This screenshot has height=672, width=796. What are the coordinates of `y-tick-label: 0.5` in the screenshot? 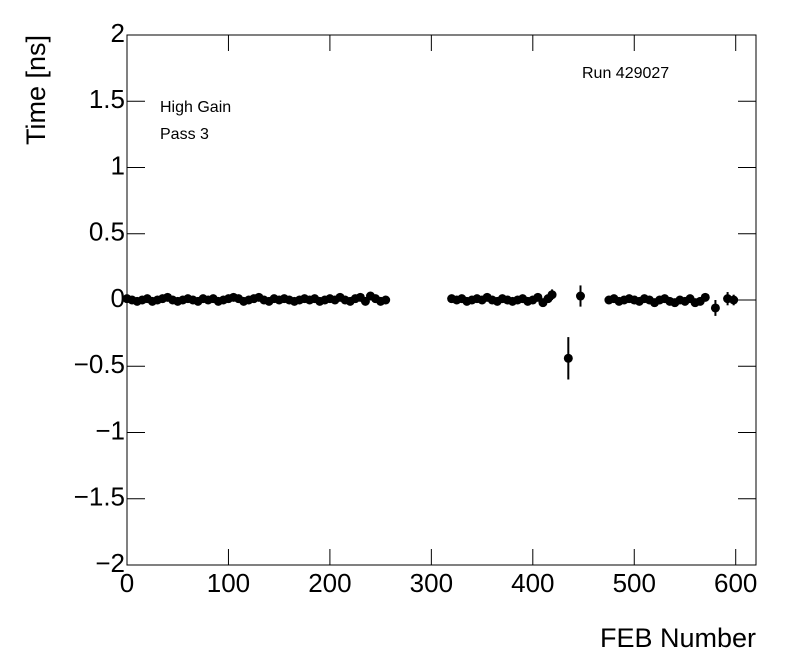 It's located at (107, 232).